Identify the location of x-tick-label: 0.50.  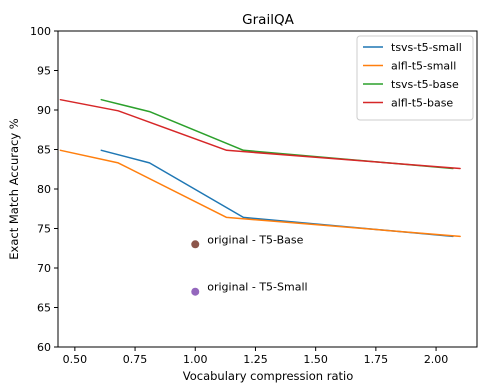
(75, 359).